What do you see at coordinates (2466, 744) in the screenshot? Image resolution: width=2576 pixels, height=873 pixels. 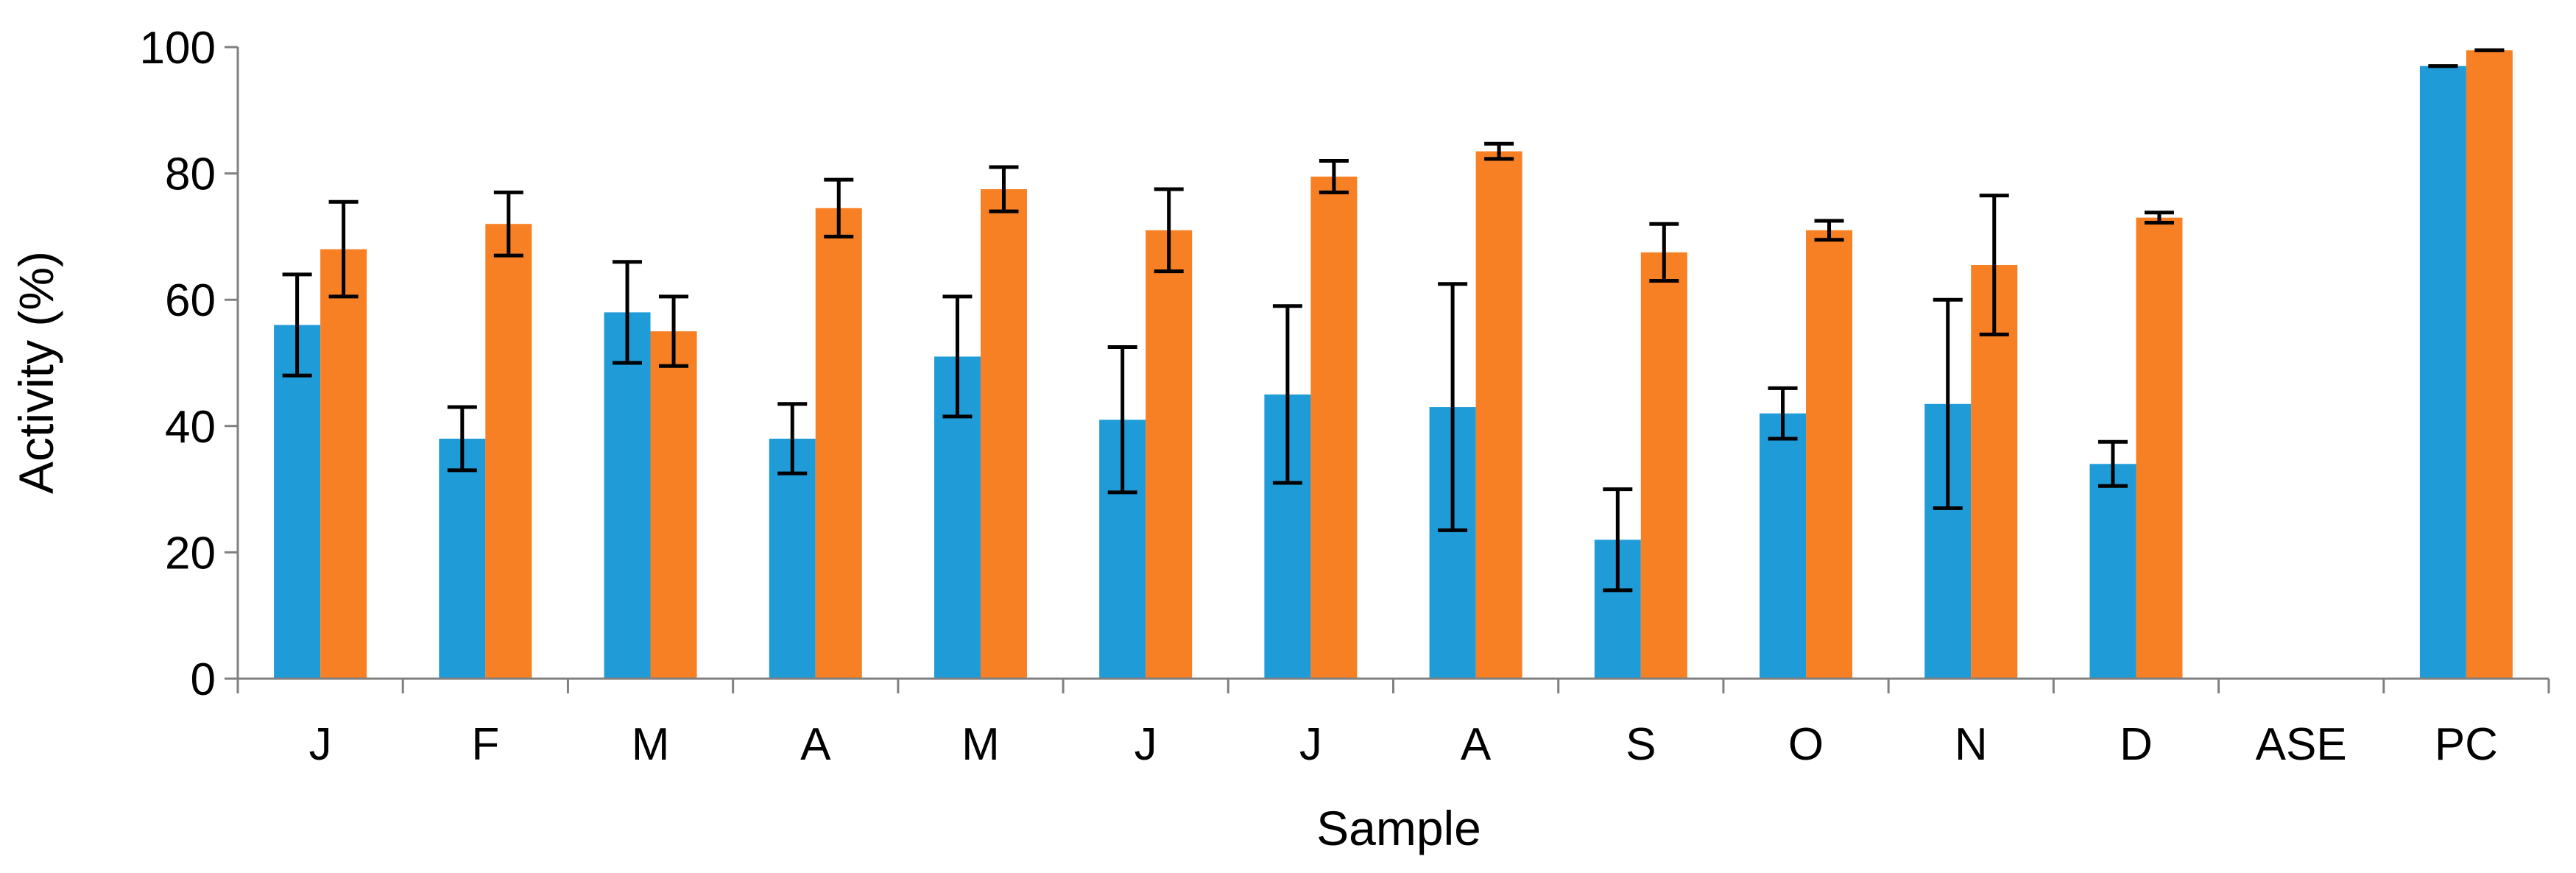 I see `x-tick-label-13: PC` at bounding box center [2466, 744].